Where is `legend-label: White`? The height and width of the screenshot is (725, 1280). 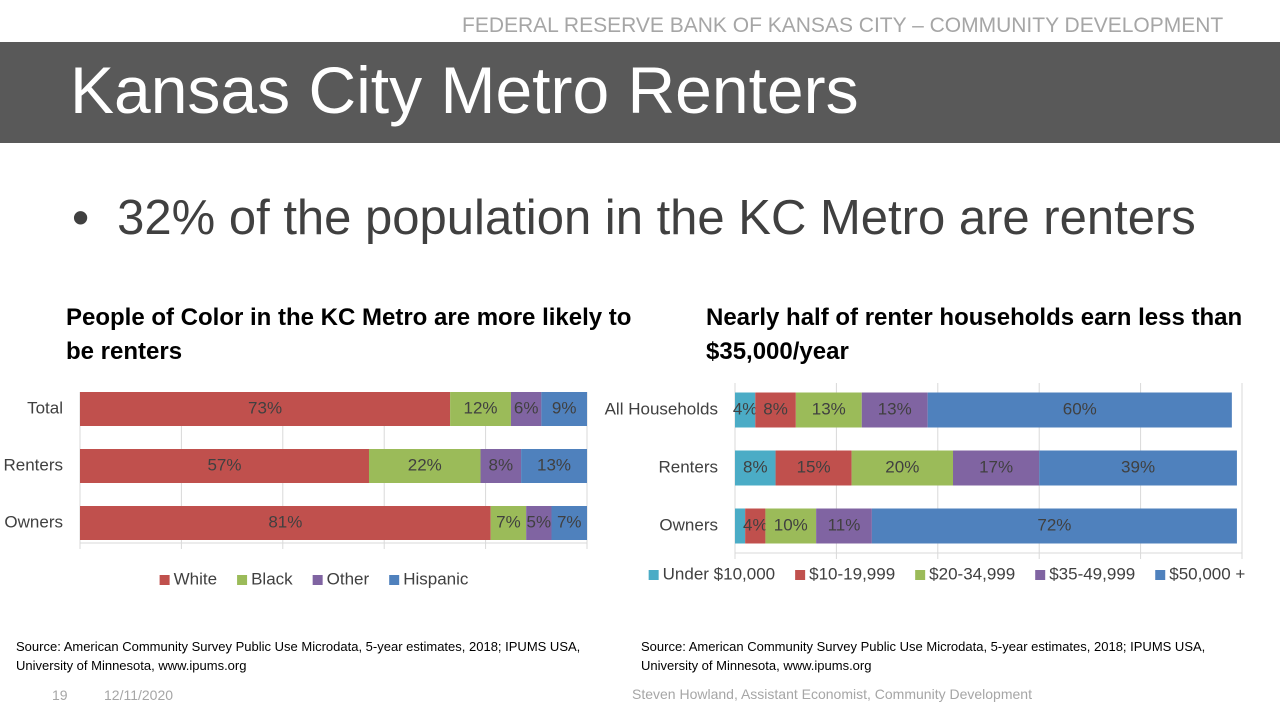 legend-label: White is located at coordinates (195, 578).